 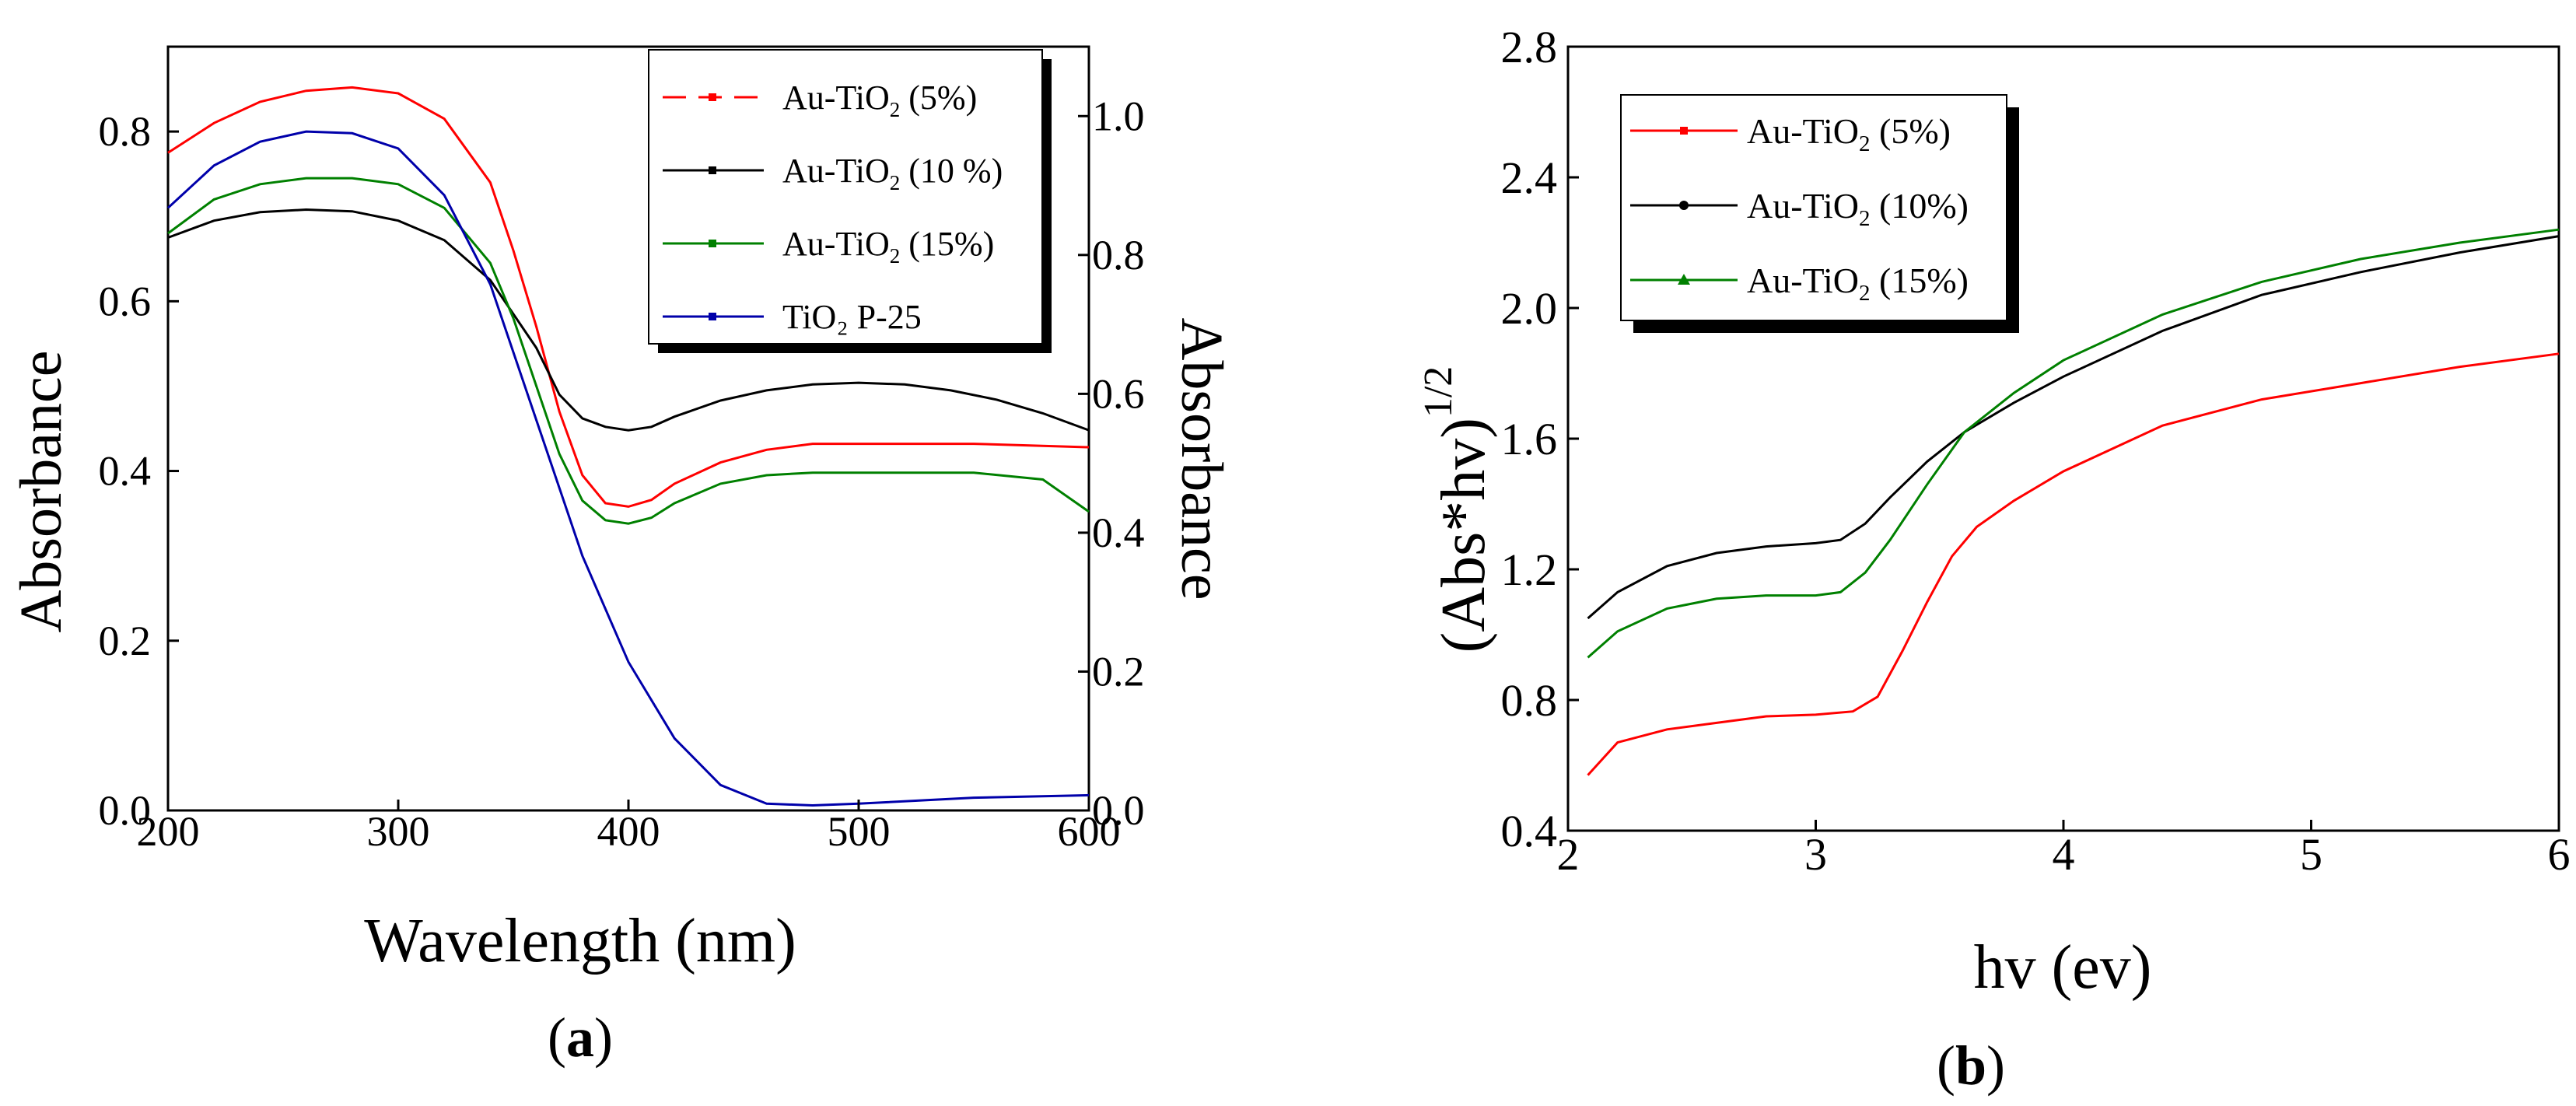 I want to click on legend-label: TiO₂ P-25, so click(x=852, y=317).